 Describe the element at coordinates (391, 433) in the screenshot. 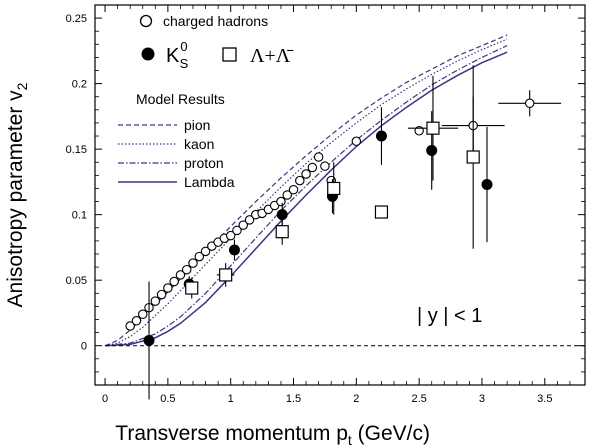

I see `x-axis-title-unit: (GeV/c)` at that location.